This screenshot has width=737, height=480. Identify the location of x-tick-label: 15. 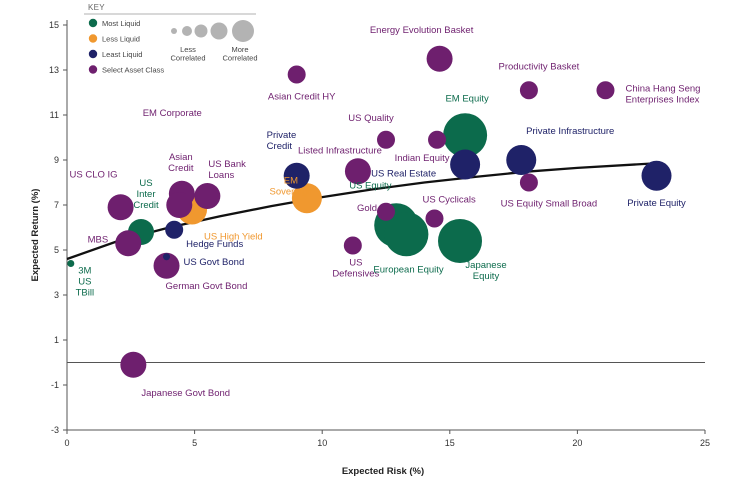
(450, 443).